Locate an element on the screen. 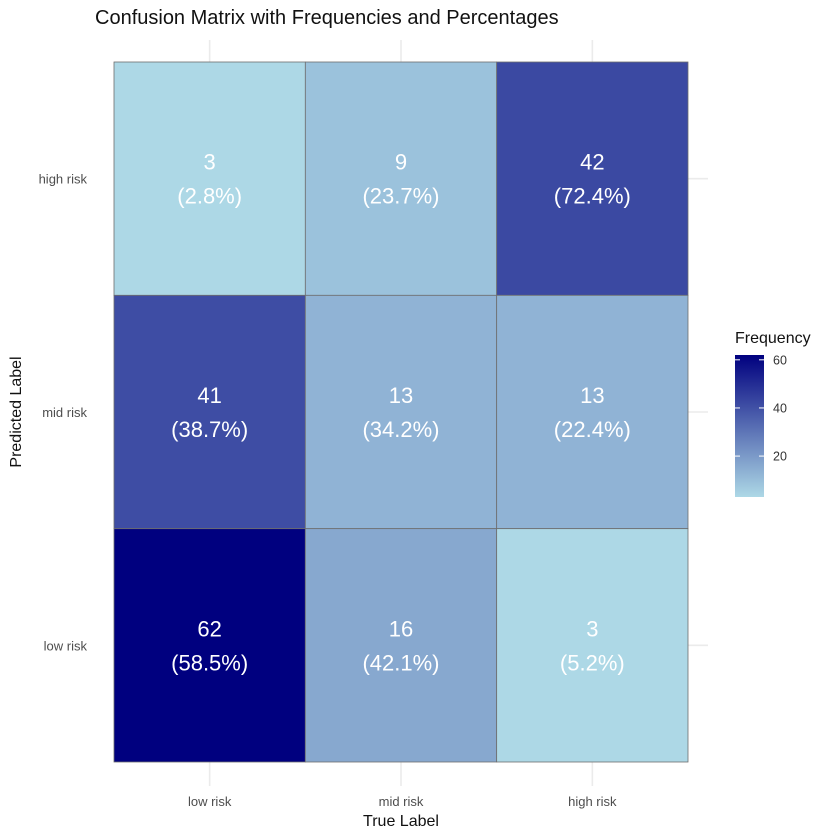 The height and width of the screenshot is (840, 840). cell-mid-risk-high-risk is located at coordinates (592, 412).